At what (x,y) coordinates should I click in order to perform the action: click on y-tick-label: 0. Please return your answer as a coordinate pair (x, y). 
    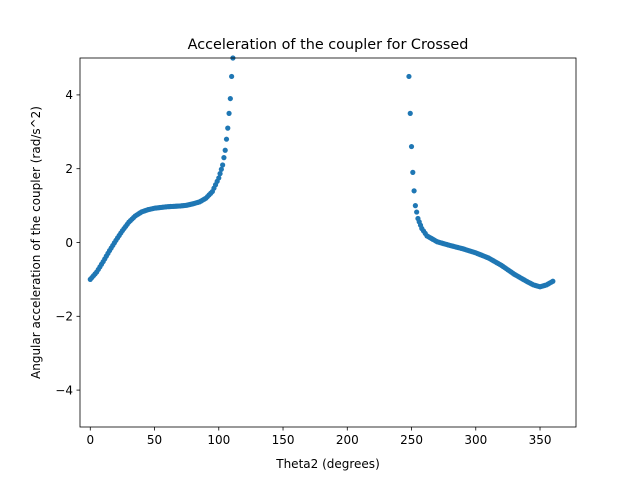
    Looking at the image, I should click on (69, 243).